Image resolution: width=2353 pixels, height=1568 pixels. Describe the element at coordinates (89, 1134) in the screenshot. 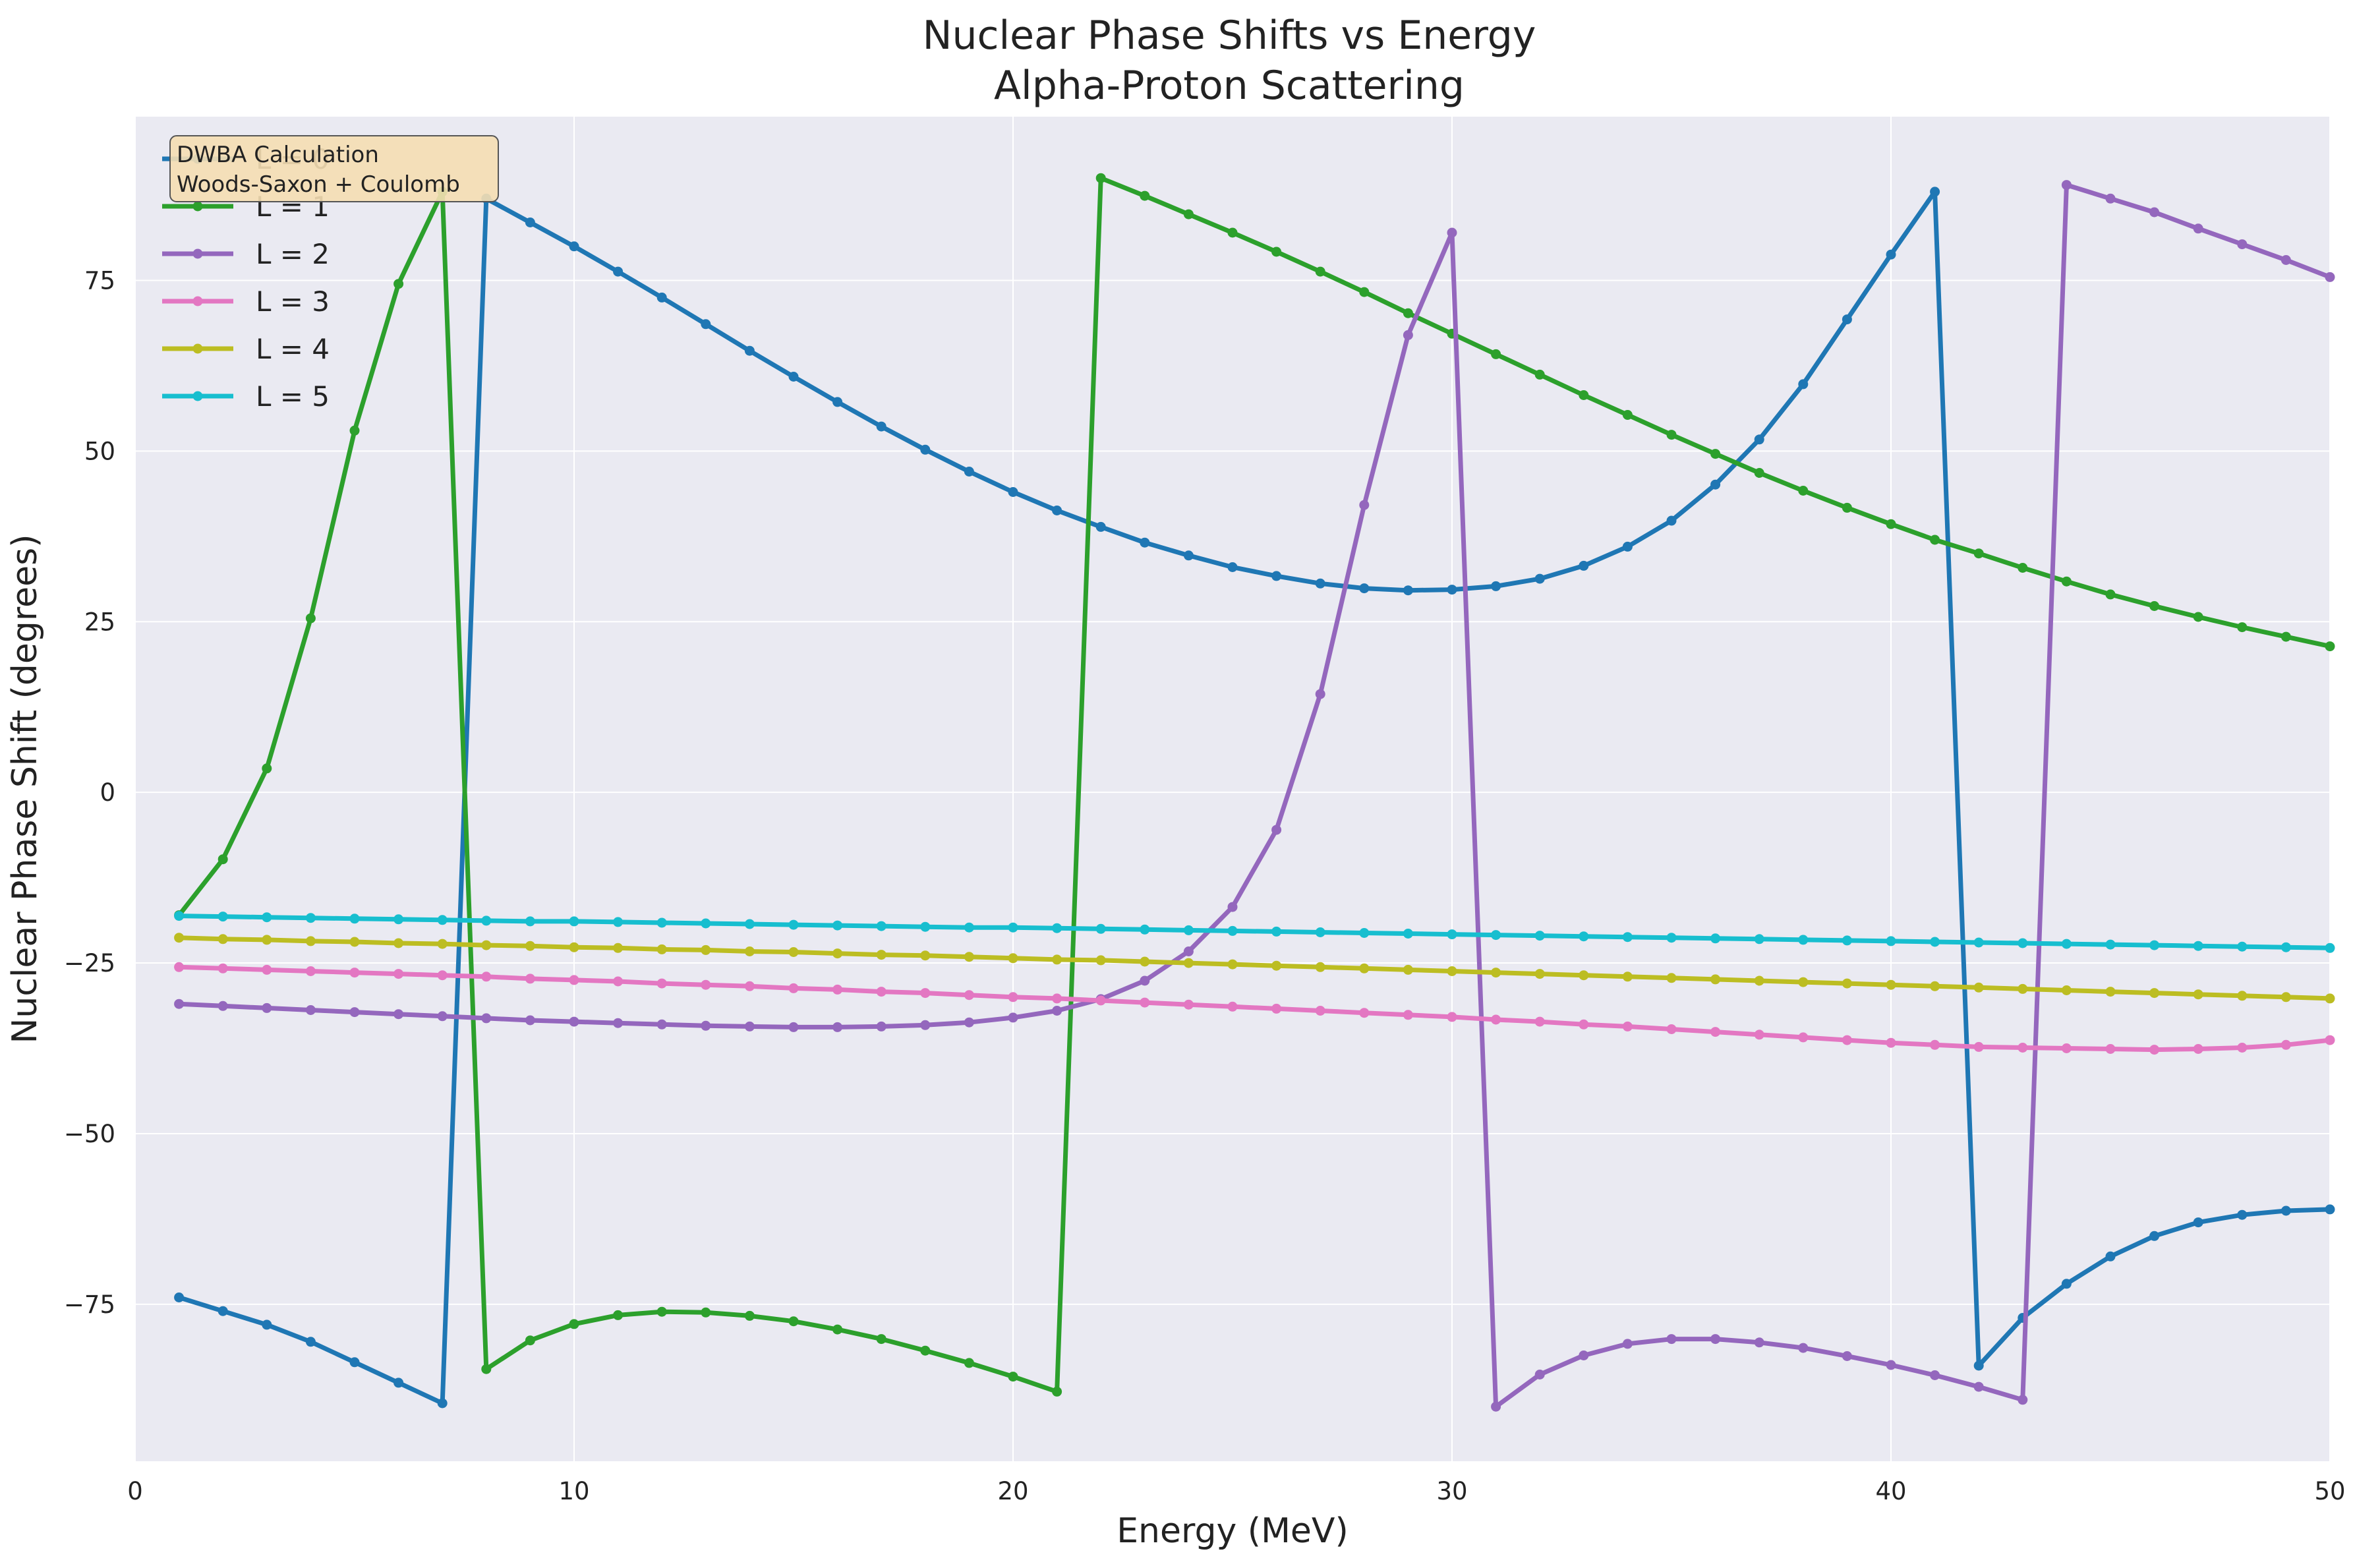

I see `y-tick-label: −50` at that location.